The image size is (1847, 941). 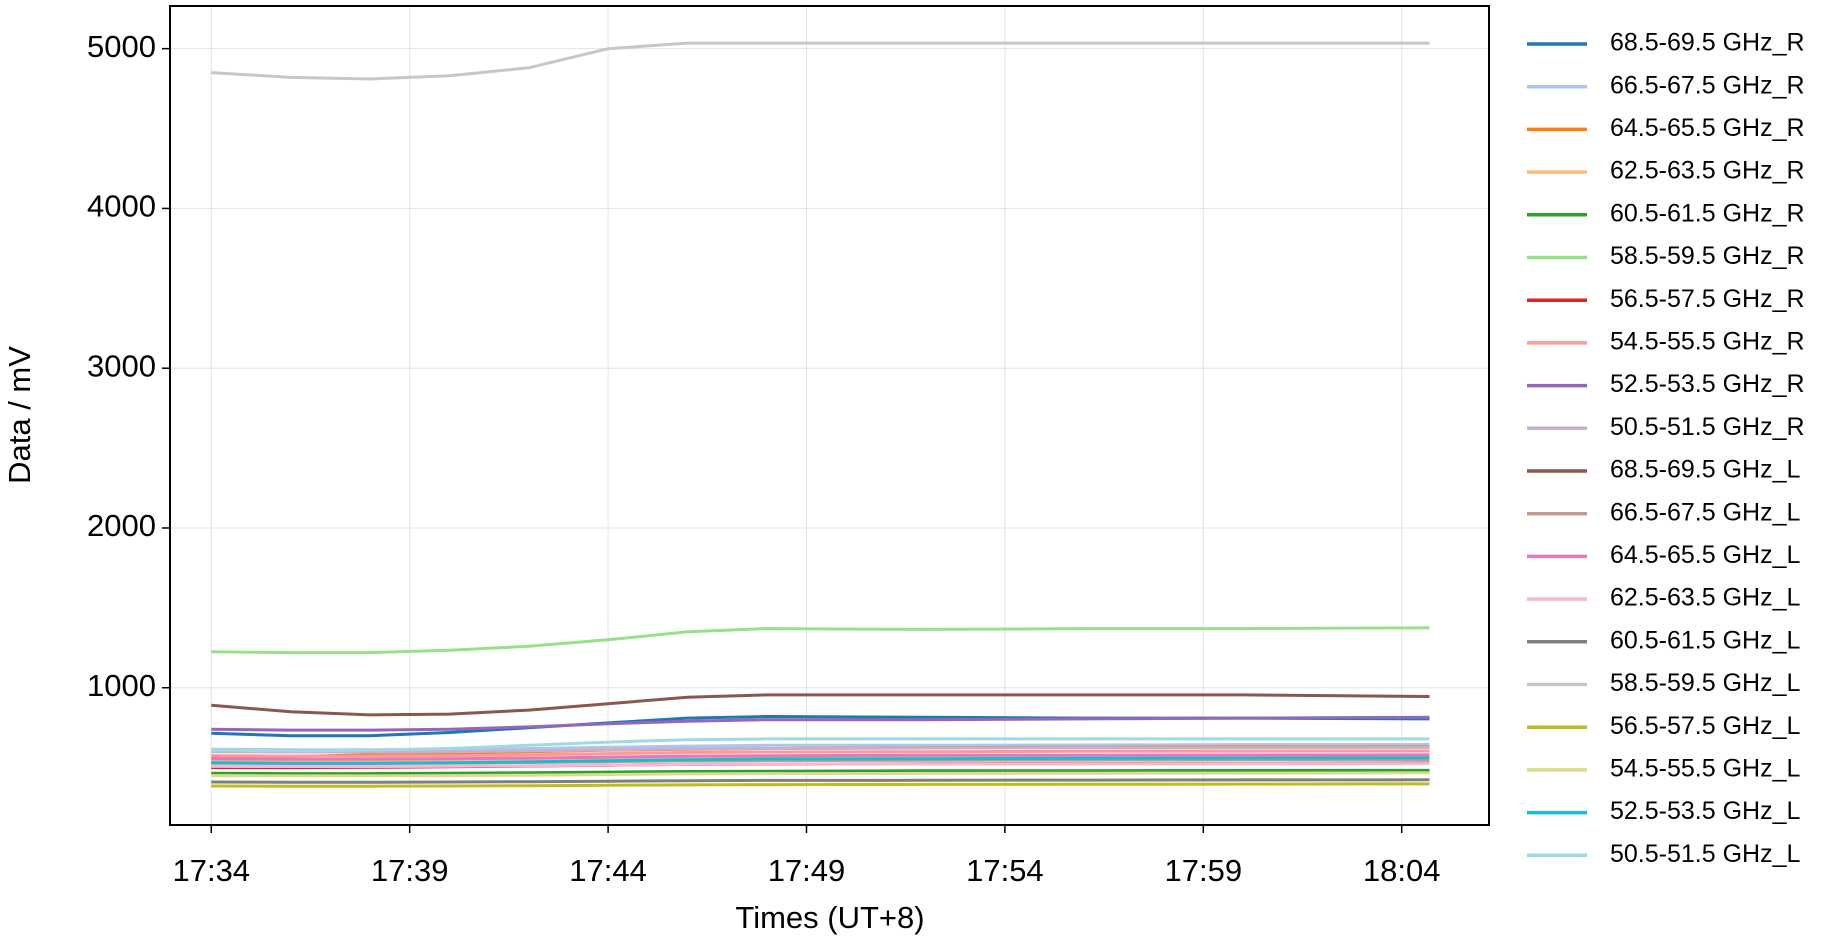 What do you see at coordinates (1707, 213) in the screenshot?
I see `legend-label: 60.5-61.5 GHz_R` at bounding box center [1707, 213].